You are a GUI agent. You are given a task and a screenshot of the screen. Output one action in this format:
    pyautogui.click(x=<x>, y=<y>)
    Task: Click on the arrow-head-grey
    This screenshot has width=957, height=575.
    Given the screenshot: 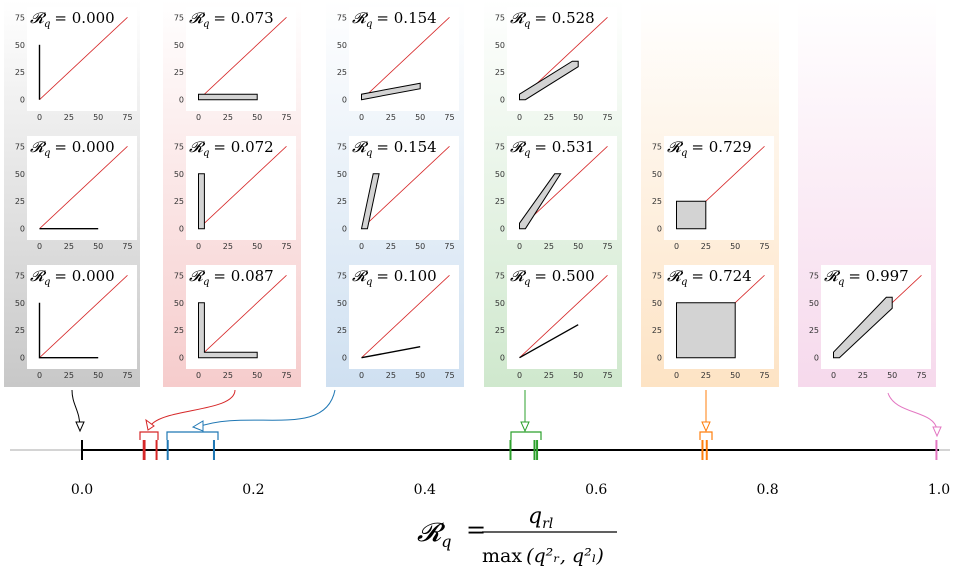 What is the action you would take?
    pyautogui.click(x=80, y=427)
    